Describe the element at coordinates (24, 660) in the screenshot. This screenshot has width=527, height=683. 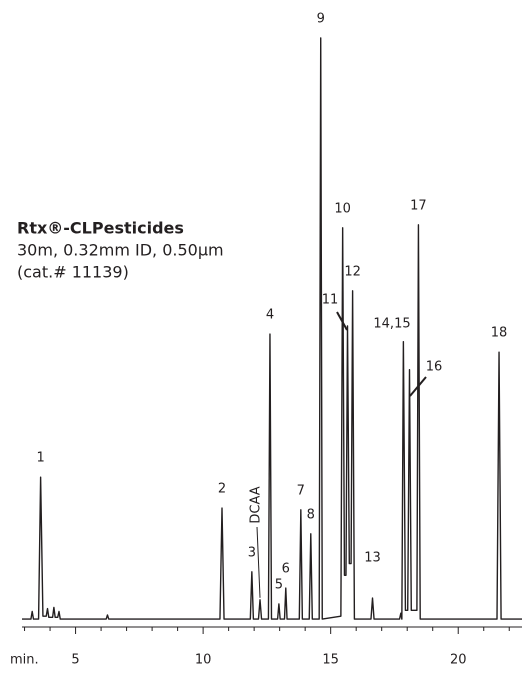
I see `x-axis-label: min.` at that location.